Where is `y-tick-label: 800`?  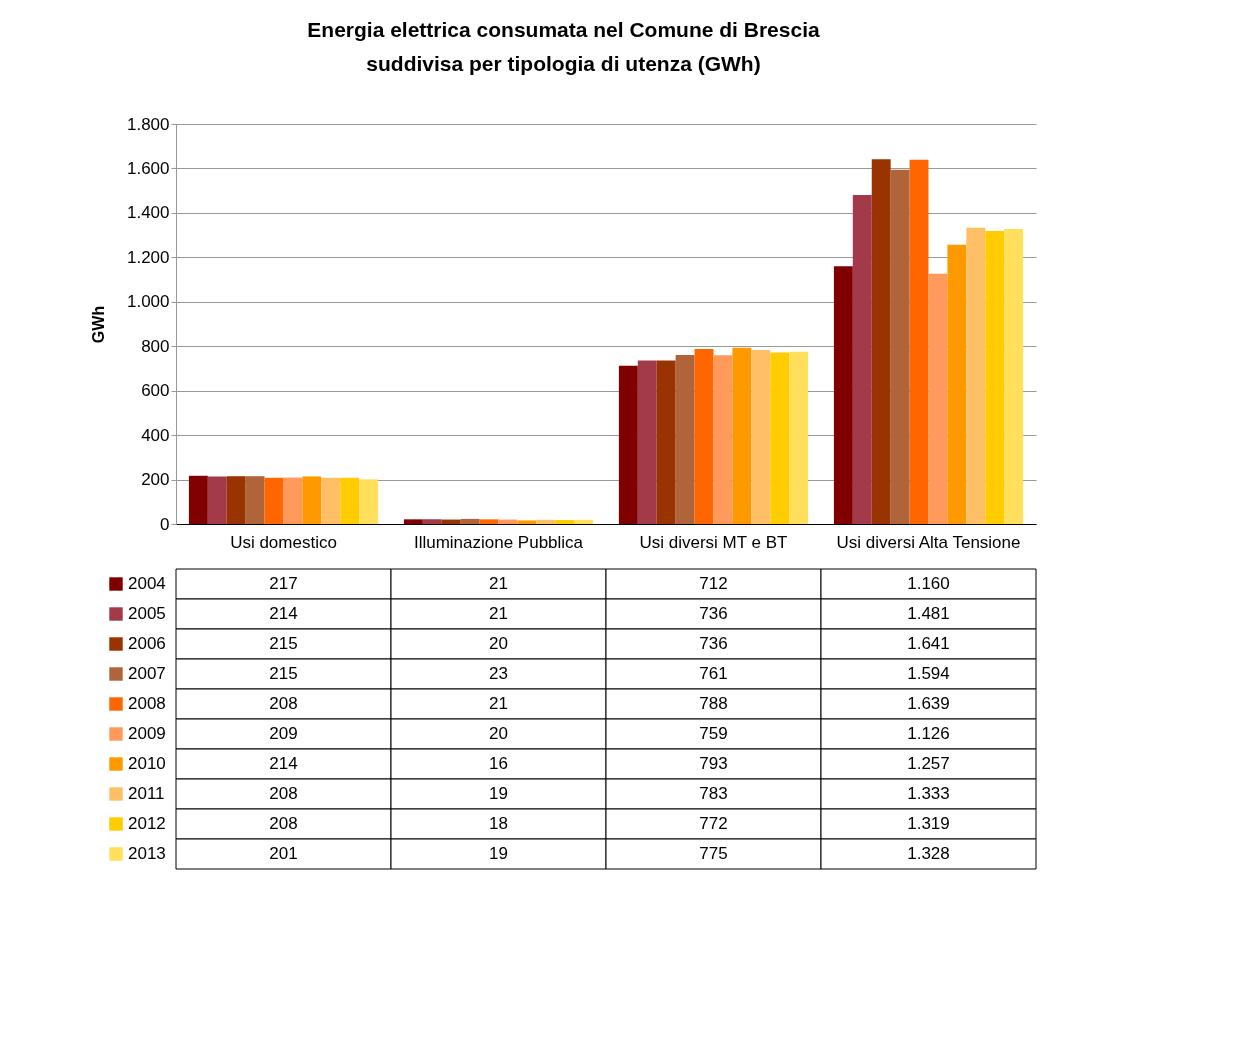 y-tick-label: 800 is located at coordinates (155, 346).